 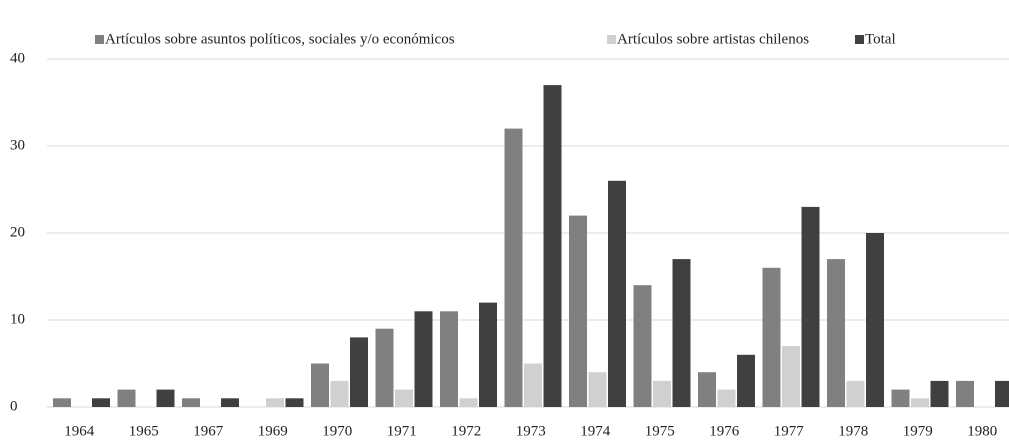 What do you see at coordinates (79, 431) in the screenshot?
I see `x-tick-label: 1964` at bounding box center [79, 431].